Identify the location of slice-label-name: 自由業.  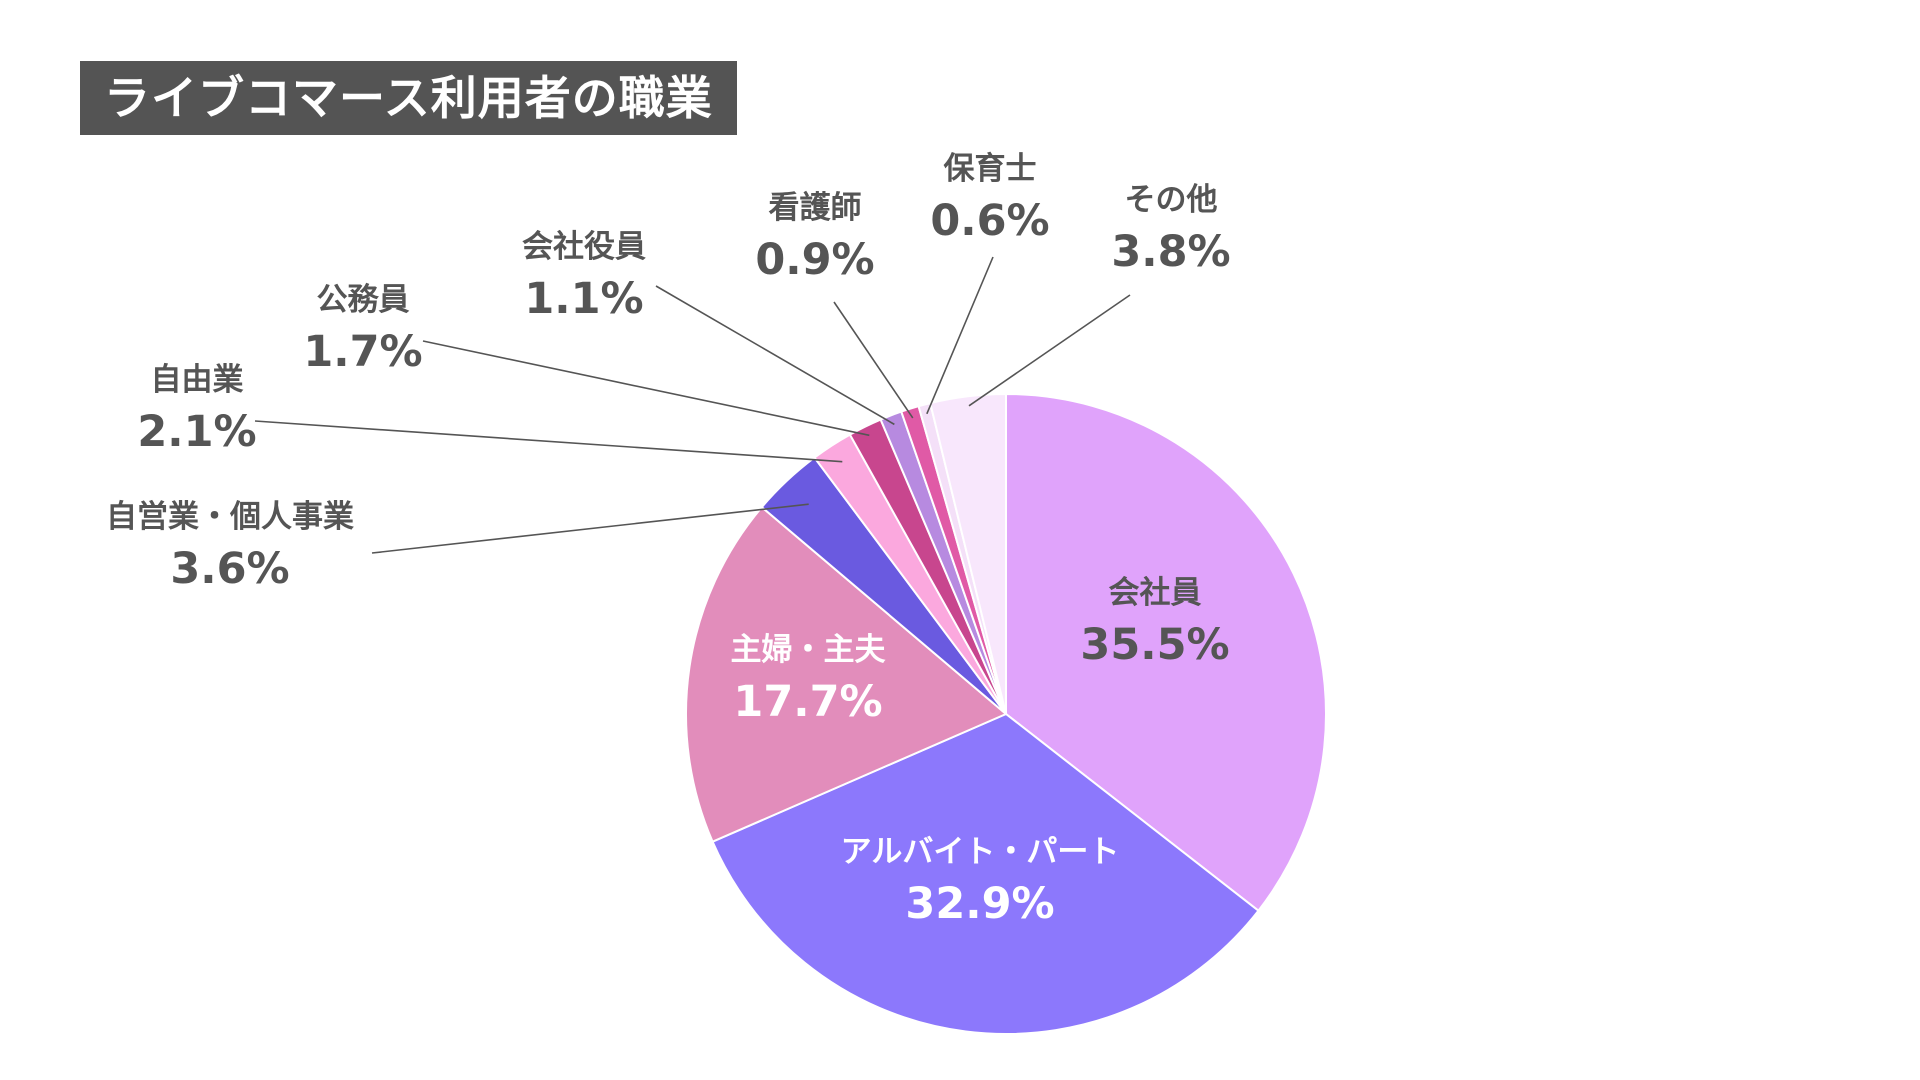
(197, 380).